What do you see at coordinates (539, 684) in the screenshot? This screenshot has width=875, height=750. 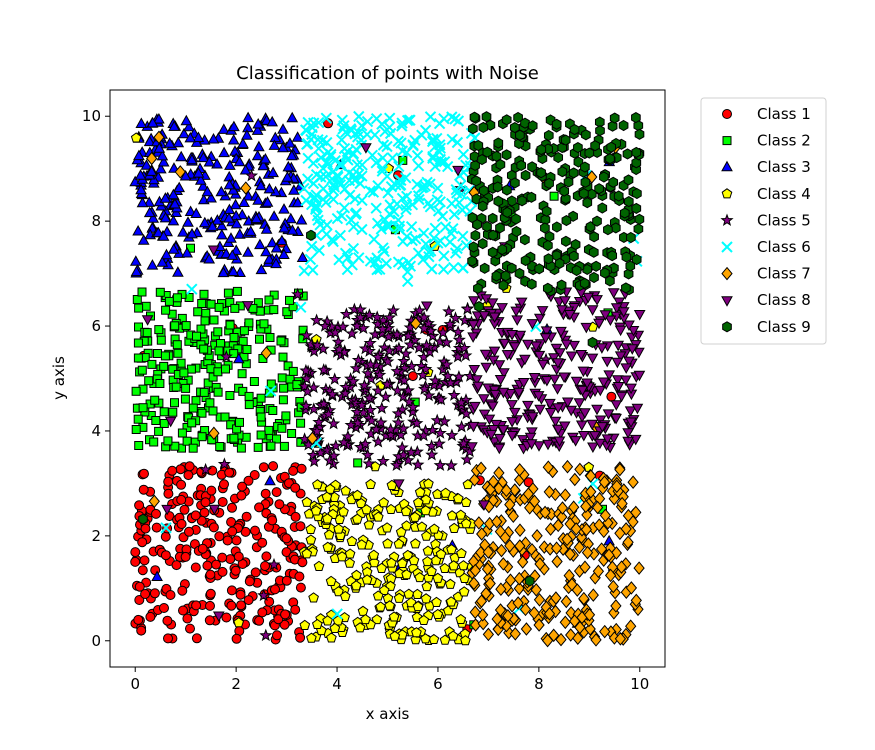 I see `x-tick-label: 8` at bounding box center [539, 684].